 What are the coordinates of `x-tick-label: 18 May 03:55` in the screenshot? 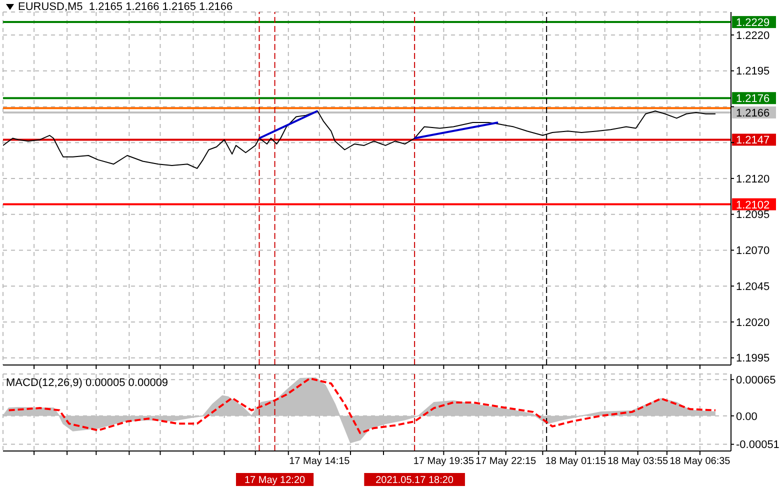 It's located at (638, 462).